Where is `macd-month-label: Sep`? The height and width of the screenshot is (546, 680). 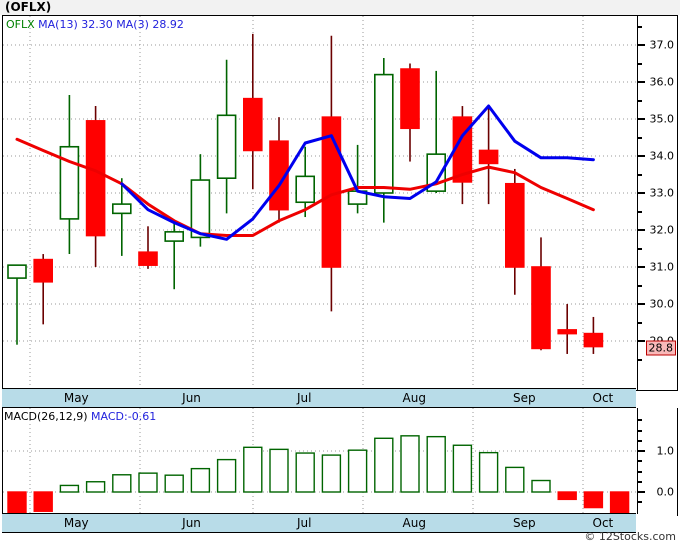 macd-month-label: Sep is located at coordinates (524, 523).